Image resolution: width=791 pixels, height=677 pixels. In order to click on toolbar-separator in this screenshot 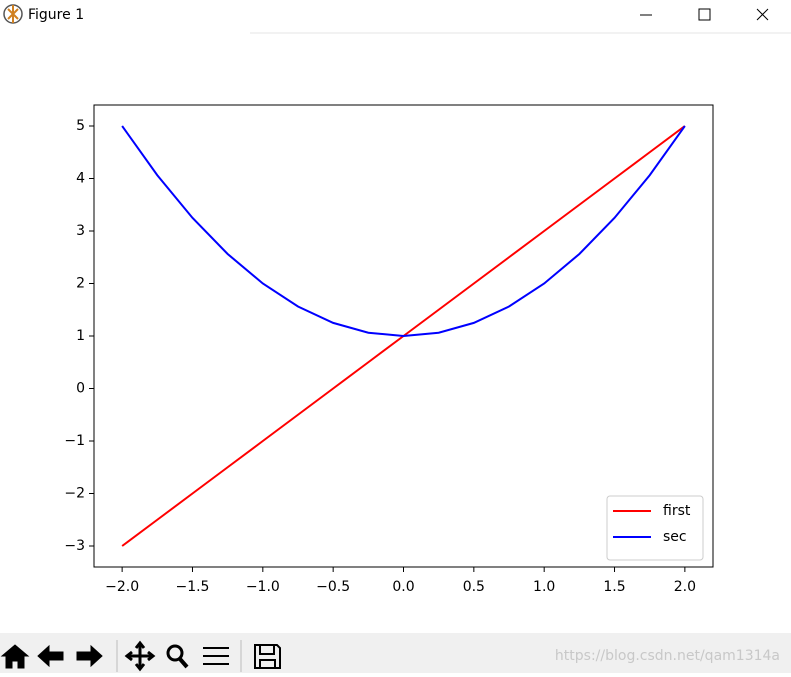, I will do `click(179, 656)`.